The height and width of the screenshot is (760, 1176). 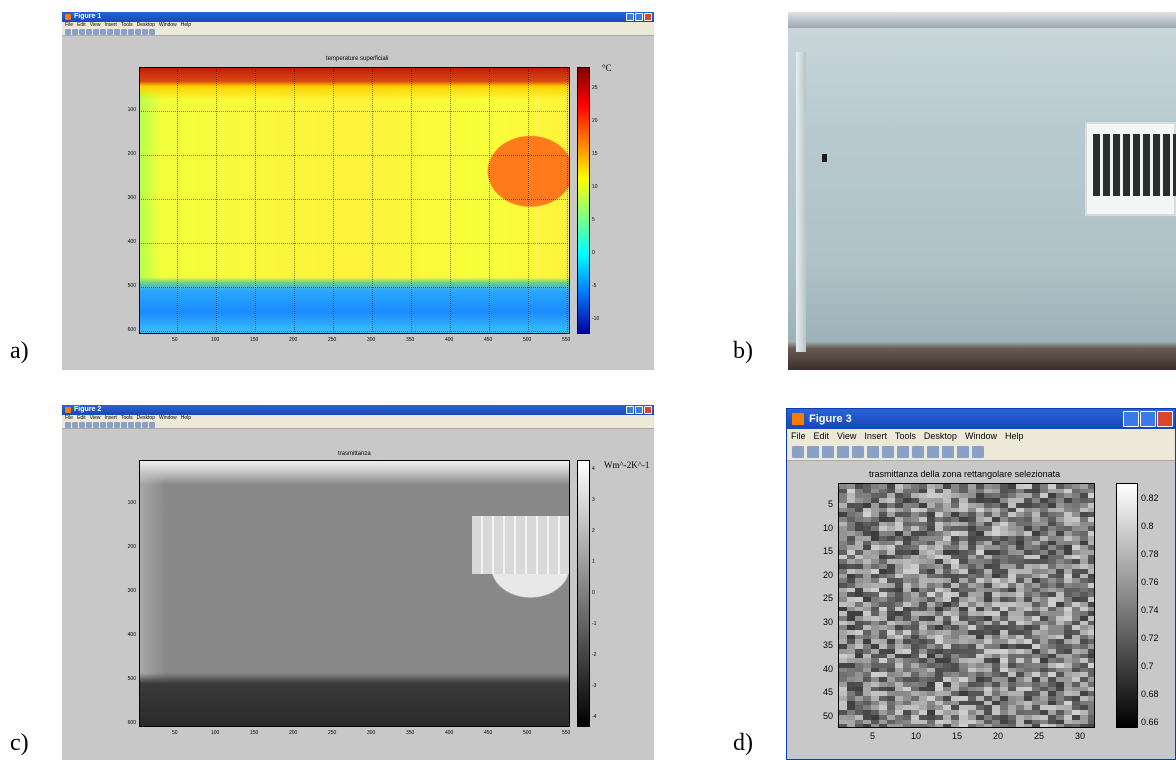 I want to click on figure2-transmittance-image, so click(x=354, y=593).